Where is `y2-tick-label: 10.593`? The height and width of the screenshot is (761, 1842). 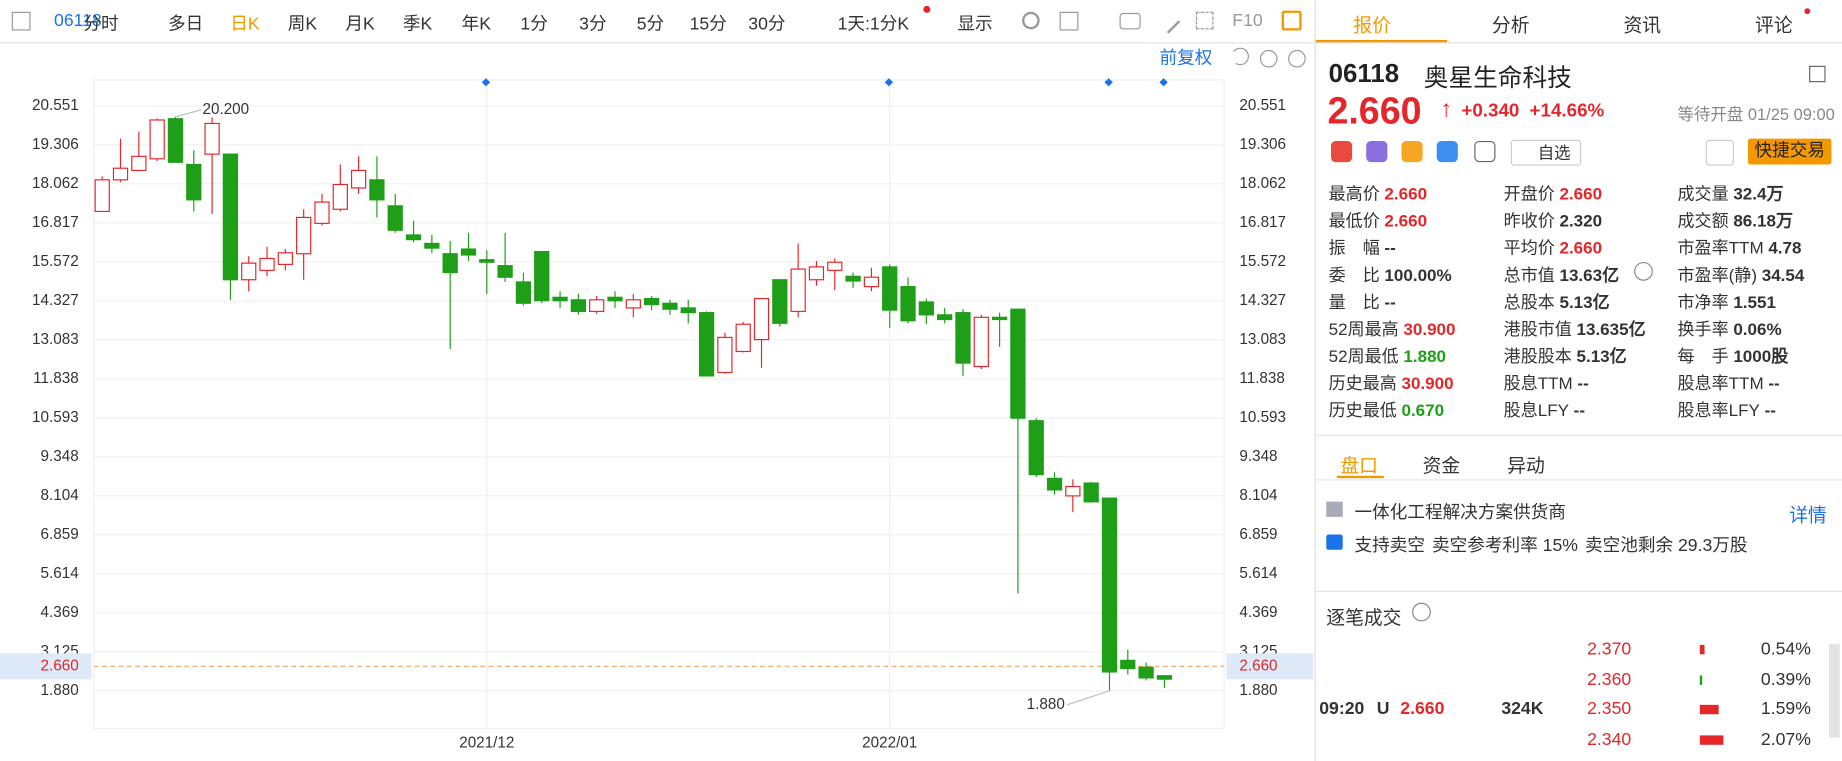 y2-tick-label: 10.593 is located at coordinates (1262, 417).